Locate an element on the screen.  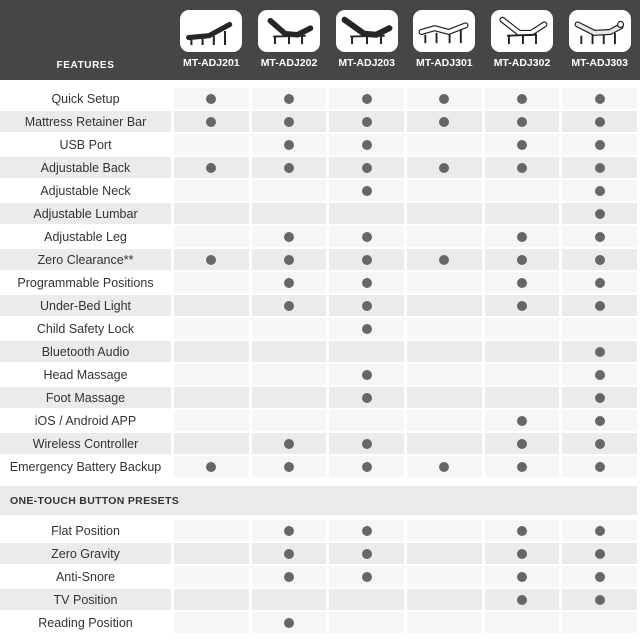
feature-label: Adjustable Leg is located at coordinates (85, 236).